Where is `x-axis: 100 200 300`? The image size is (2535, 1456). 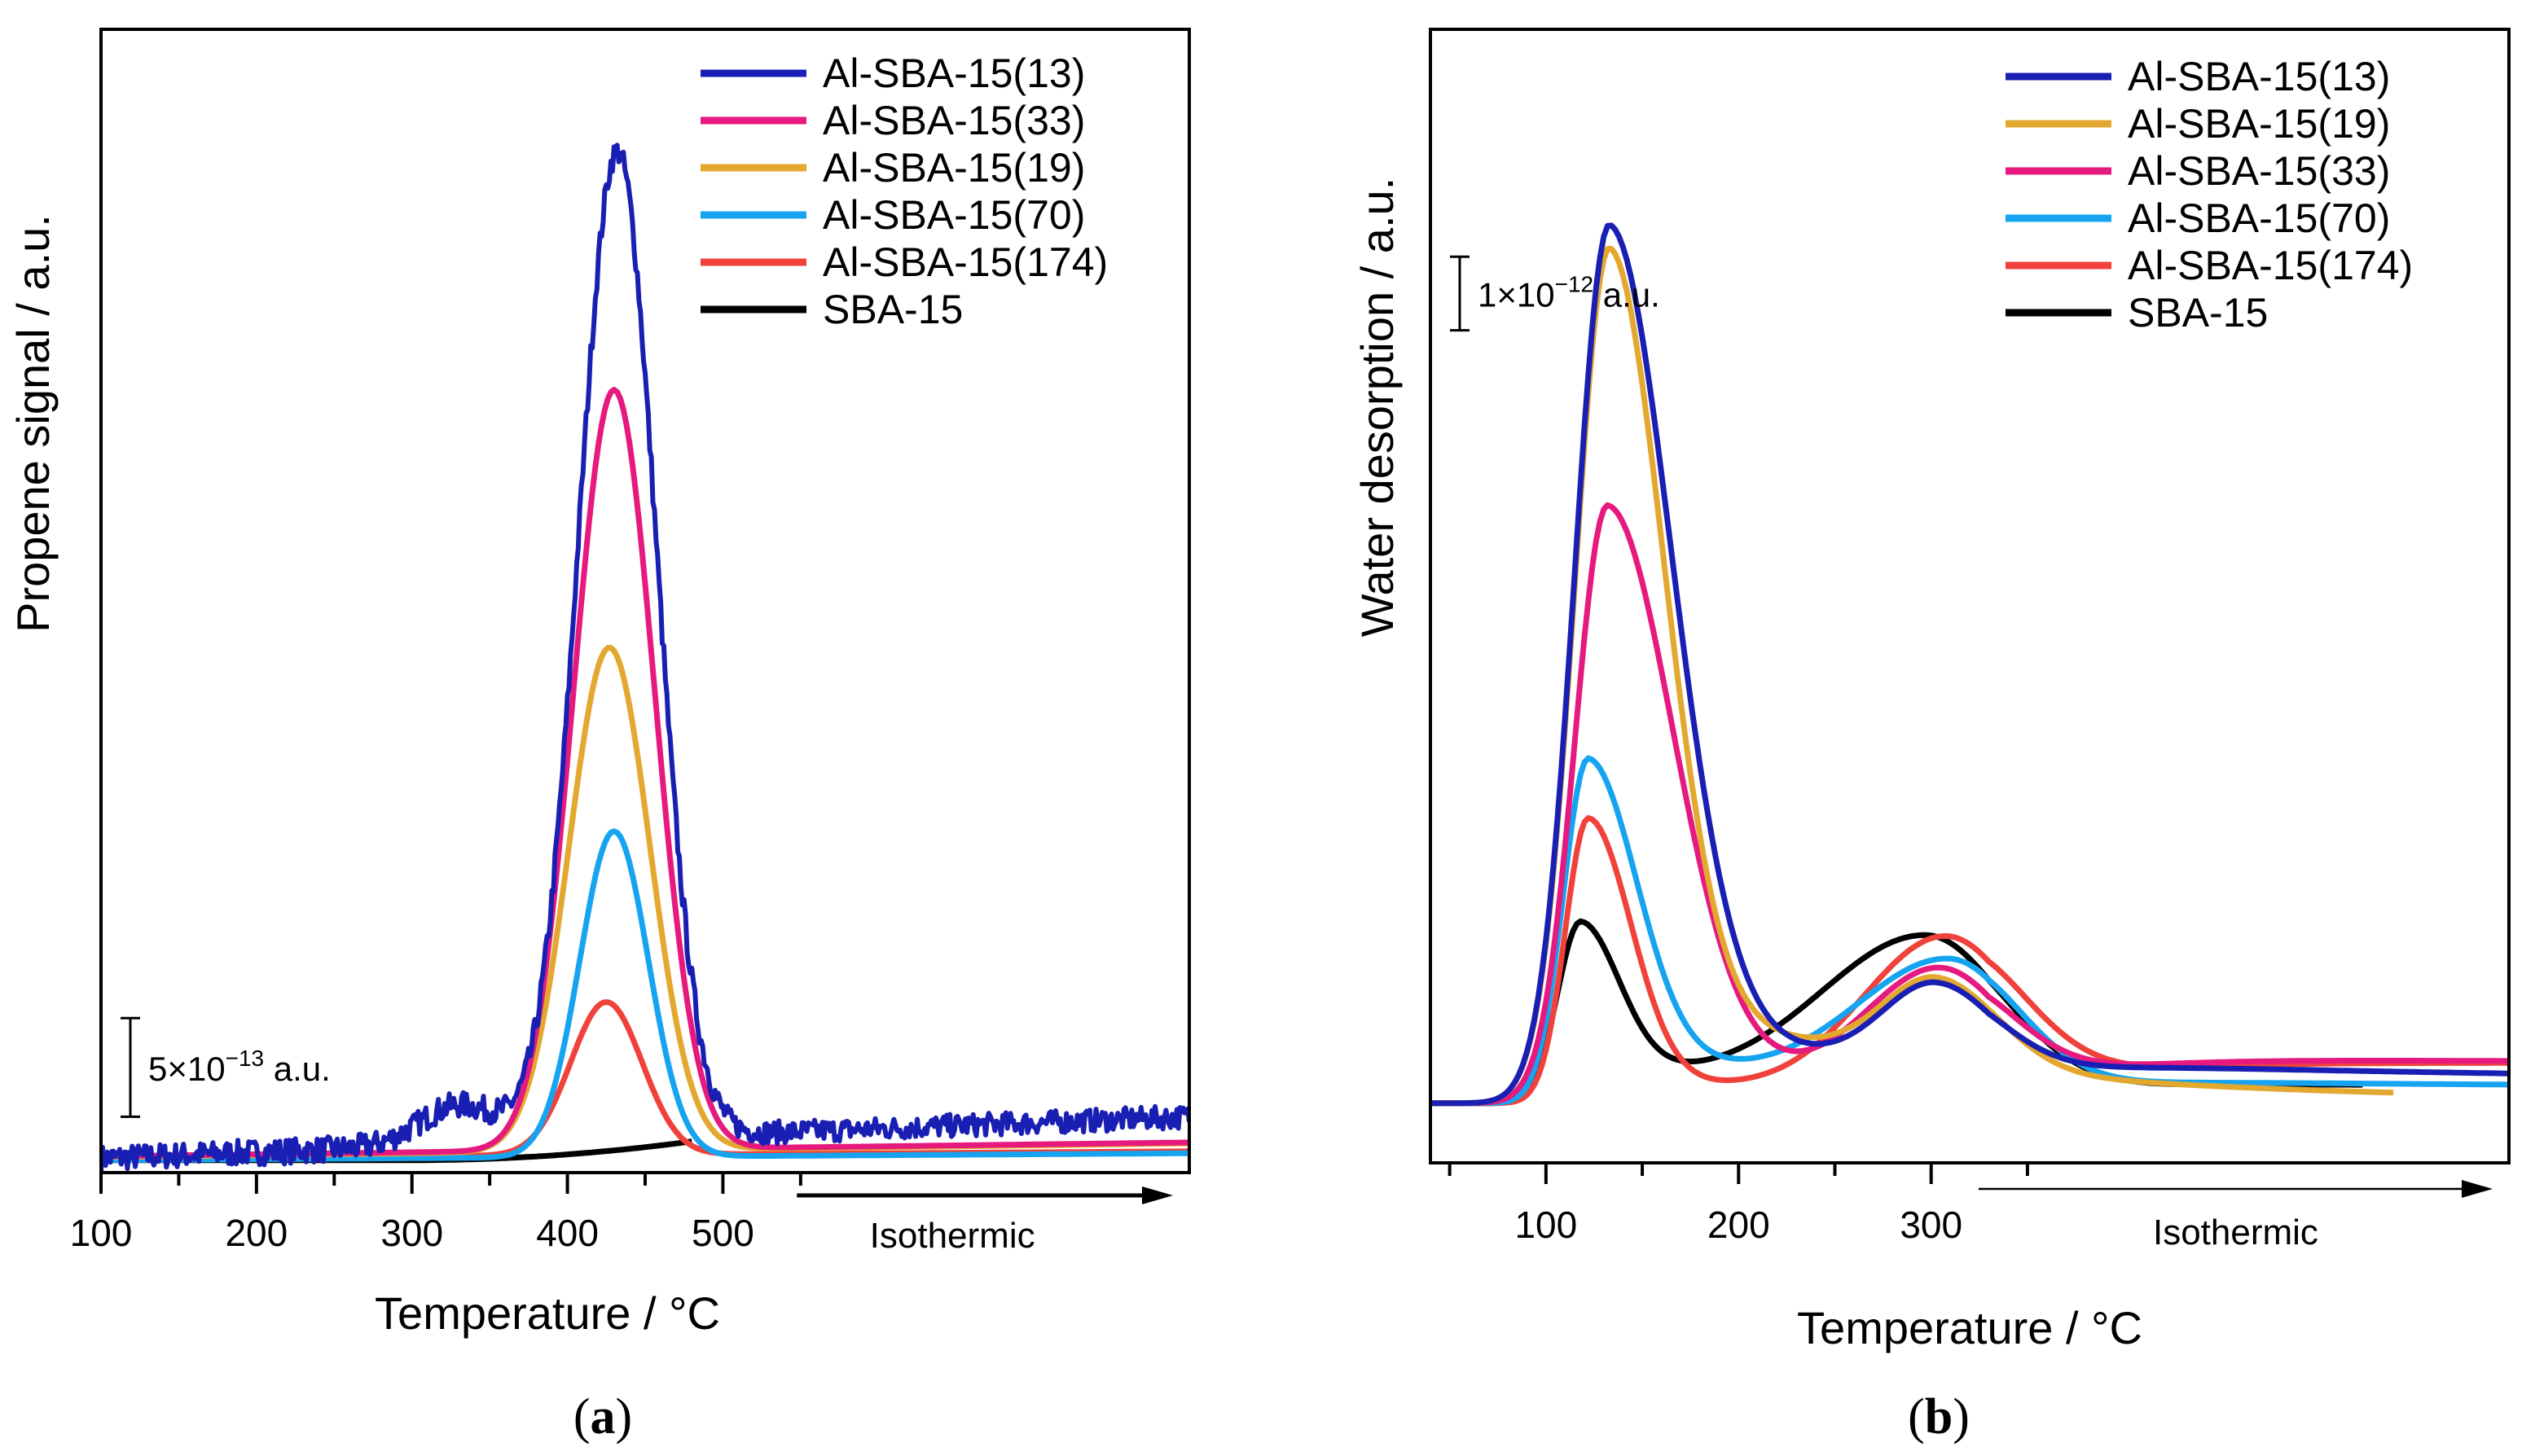 x-axis: 100 200 300 is located at coordinates (1739, 1204).